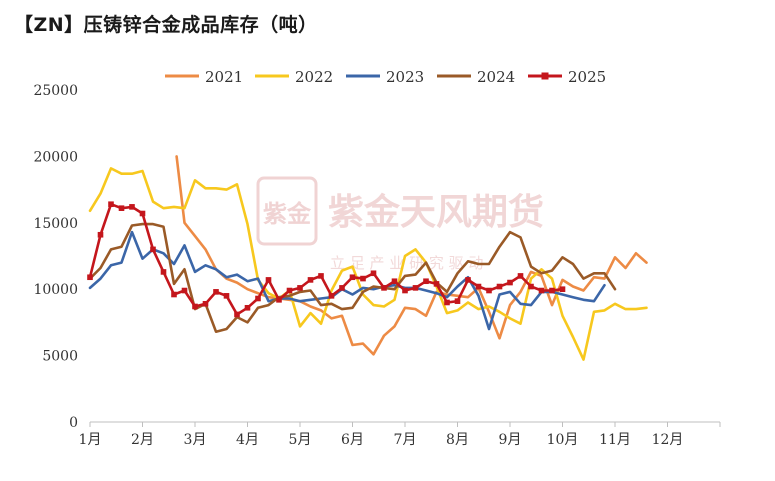 This screenshot has width=775, height=481. I want to click on legend-marker, so click(545, 76).